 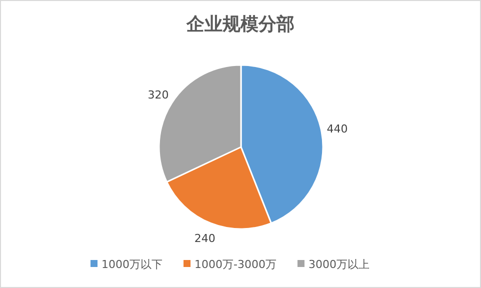 What do you see at coordinates (158, 95) in the screenshot?
I see `data-label: 320` at bounding box center [158, 95].